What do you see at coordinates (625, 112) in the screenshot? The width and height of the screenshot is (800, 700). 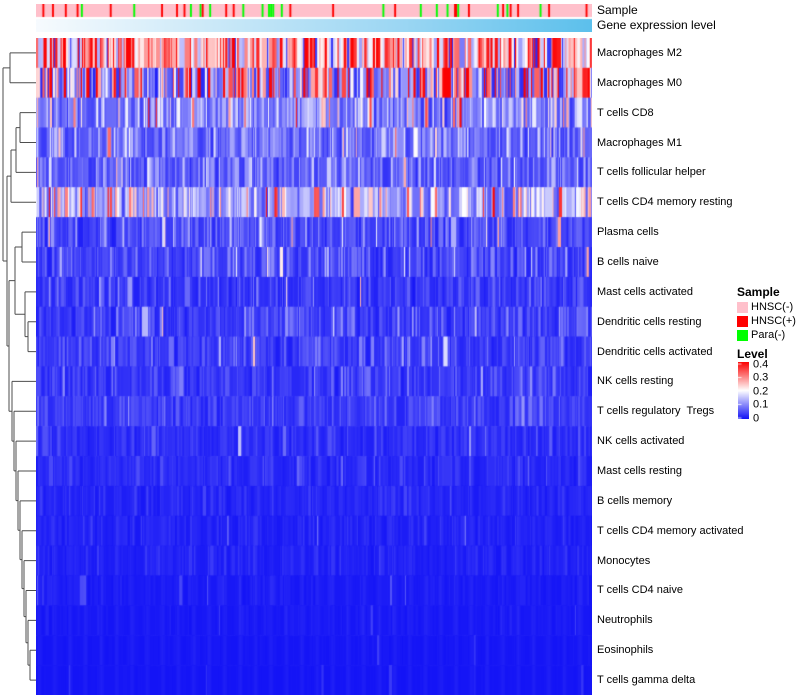 I see `row-label: T cells CD8` at bounding box center [625, 112].